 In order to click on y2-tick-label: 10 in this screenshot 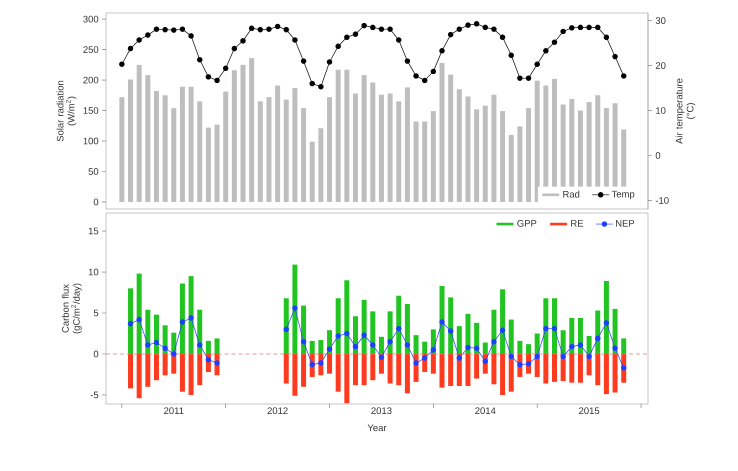, I will do `click(661, 110)`.